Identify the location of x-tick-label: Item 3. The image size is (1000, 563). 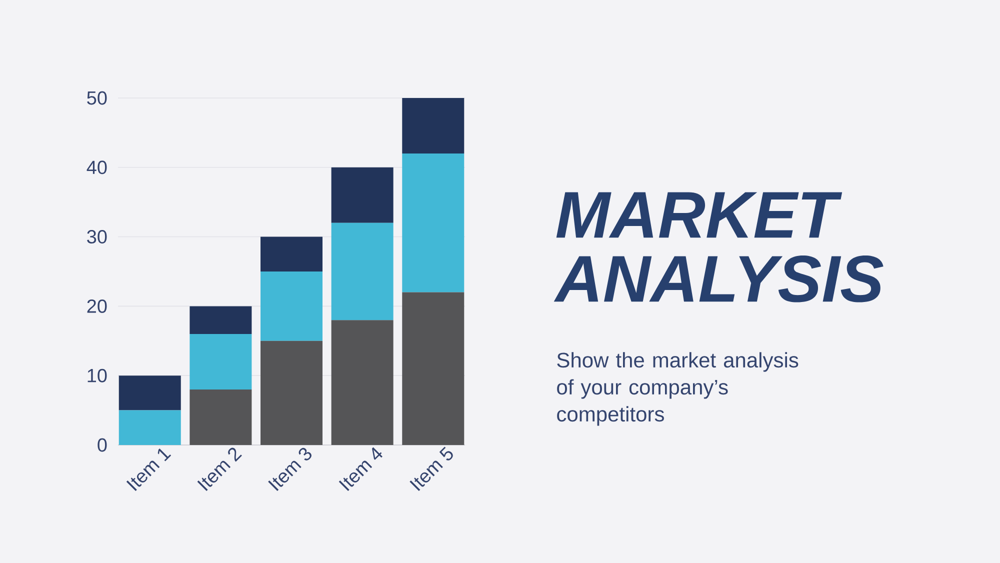
(290, 470).